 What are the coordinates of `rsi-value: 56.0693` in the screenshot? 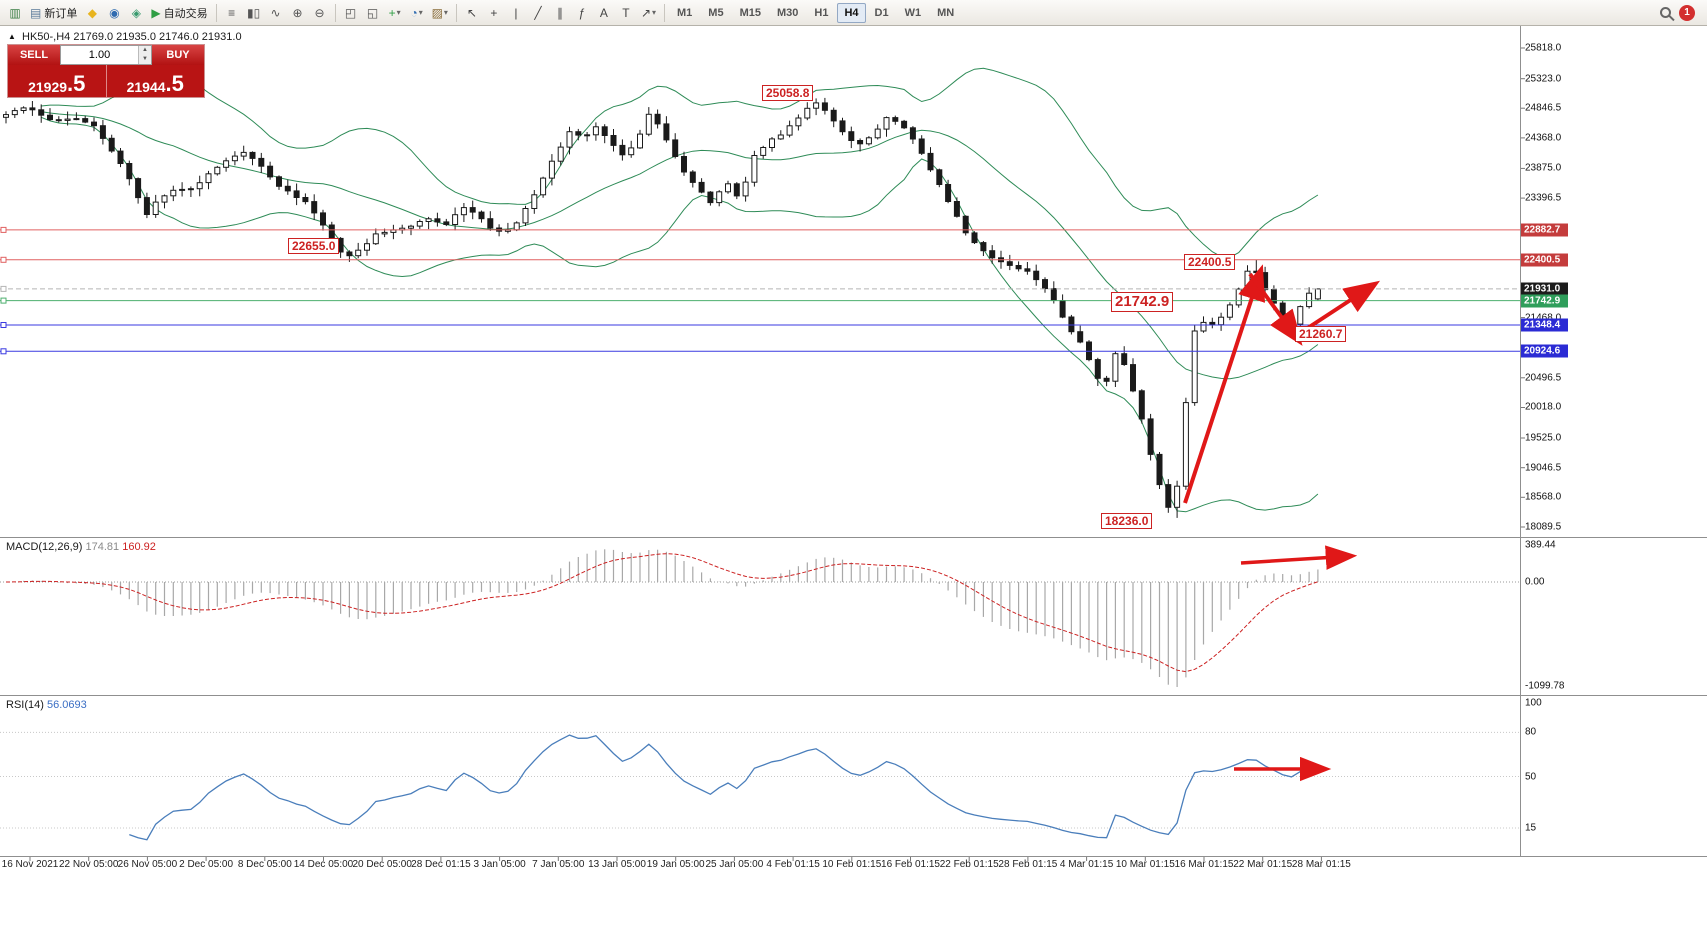 It's located at (66, 705).